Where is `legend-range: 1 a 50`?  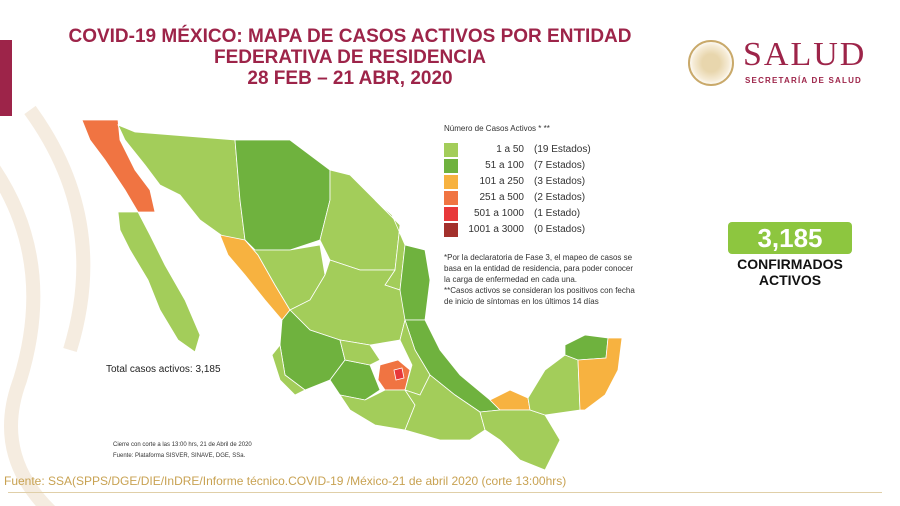
legend-range: 1 a 50 is located at coordinates (510, 149).